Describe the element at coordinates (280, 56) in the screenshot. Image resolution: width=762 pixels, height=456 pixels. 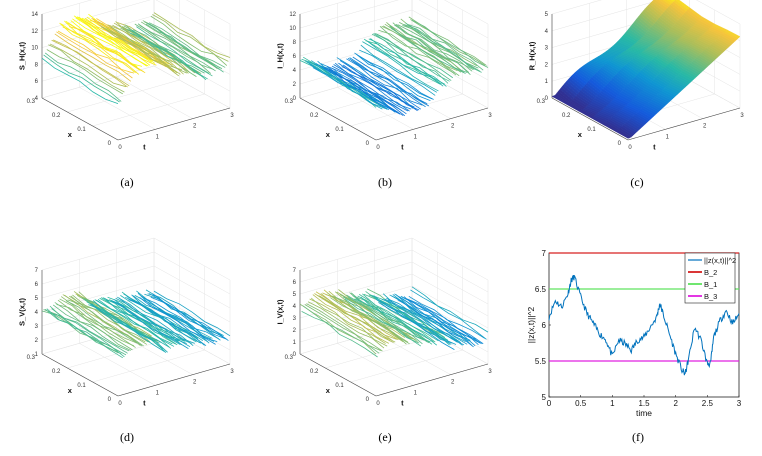
I see `panel-b-zlabel: I_H(x,t)` at that location.